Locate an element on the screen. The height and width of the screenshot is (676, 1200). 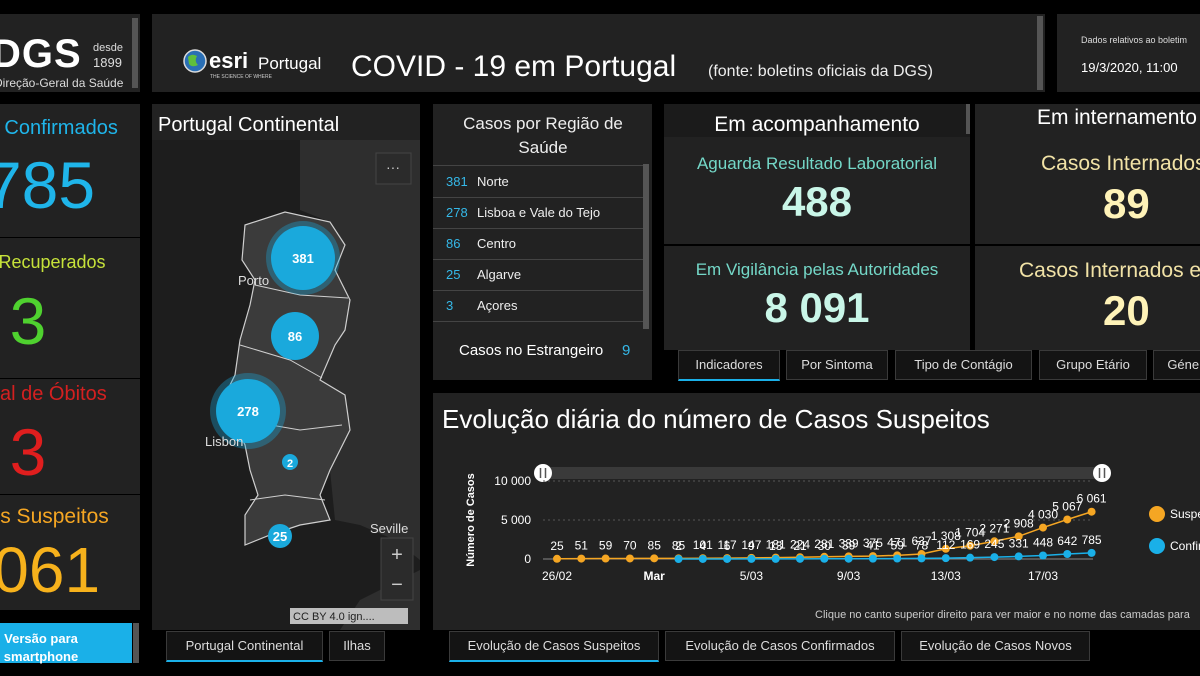
data-label: 281 is located at coordinates (824, 544).